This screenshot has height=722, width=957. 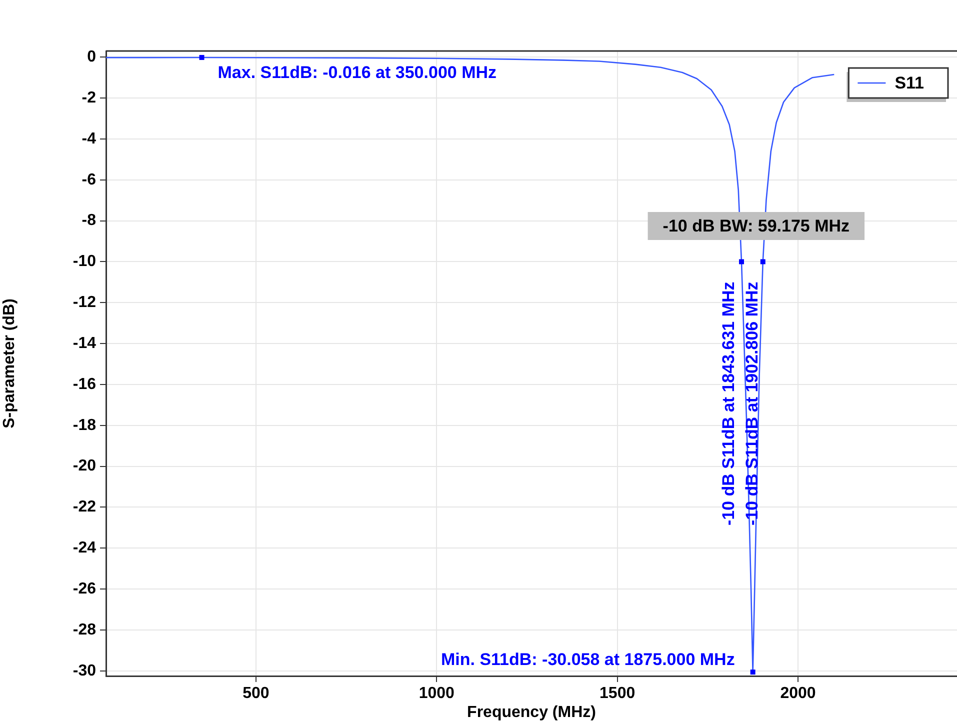 I want to click on y-tick-label: -16, so click(x=84, y=384).